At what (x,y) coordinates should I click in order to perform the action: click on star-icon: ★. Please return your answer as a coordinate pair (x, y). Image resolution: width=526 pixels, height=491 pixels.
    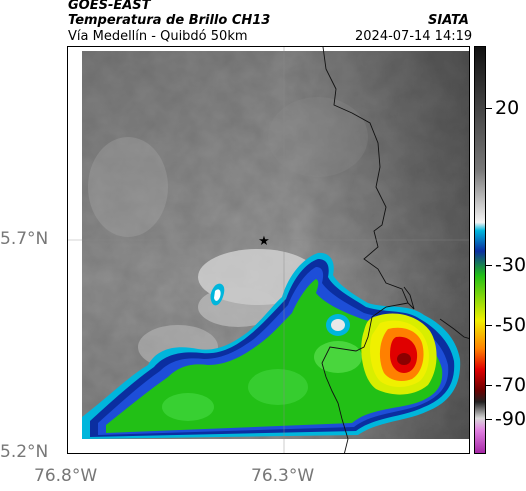
    Looking at the image, I should click on (264, 241).